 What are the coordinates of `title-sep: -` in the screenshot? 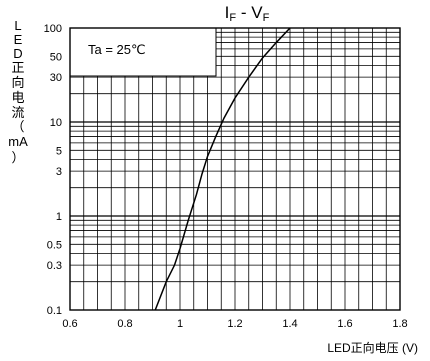 It's located at (243, 12).